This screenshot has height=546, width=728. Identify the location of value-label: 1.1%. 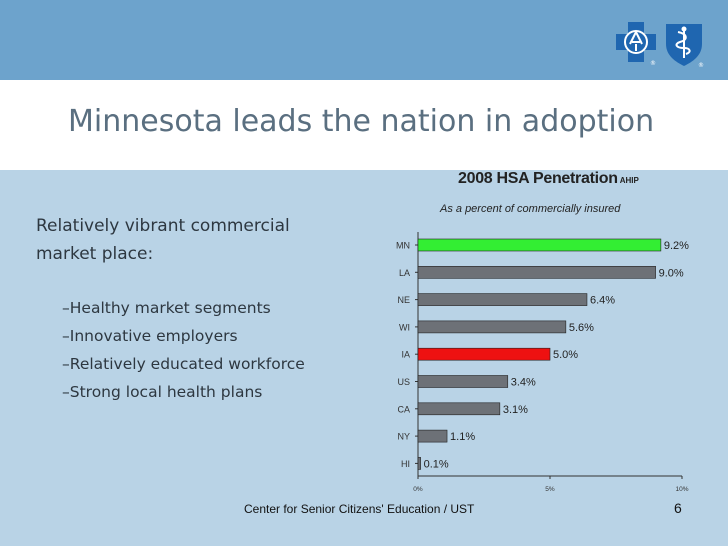
(462, 437).